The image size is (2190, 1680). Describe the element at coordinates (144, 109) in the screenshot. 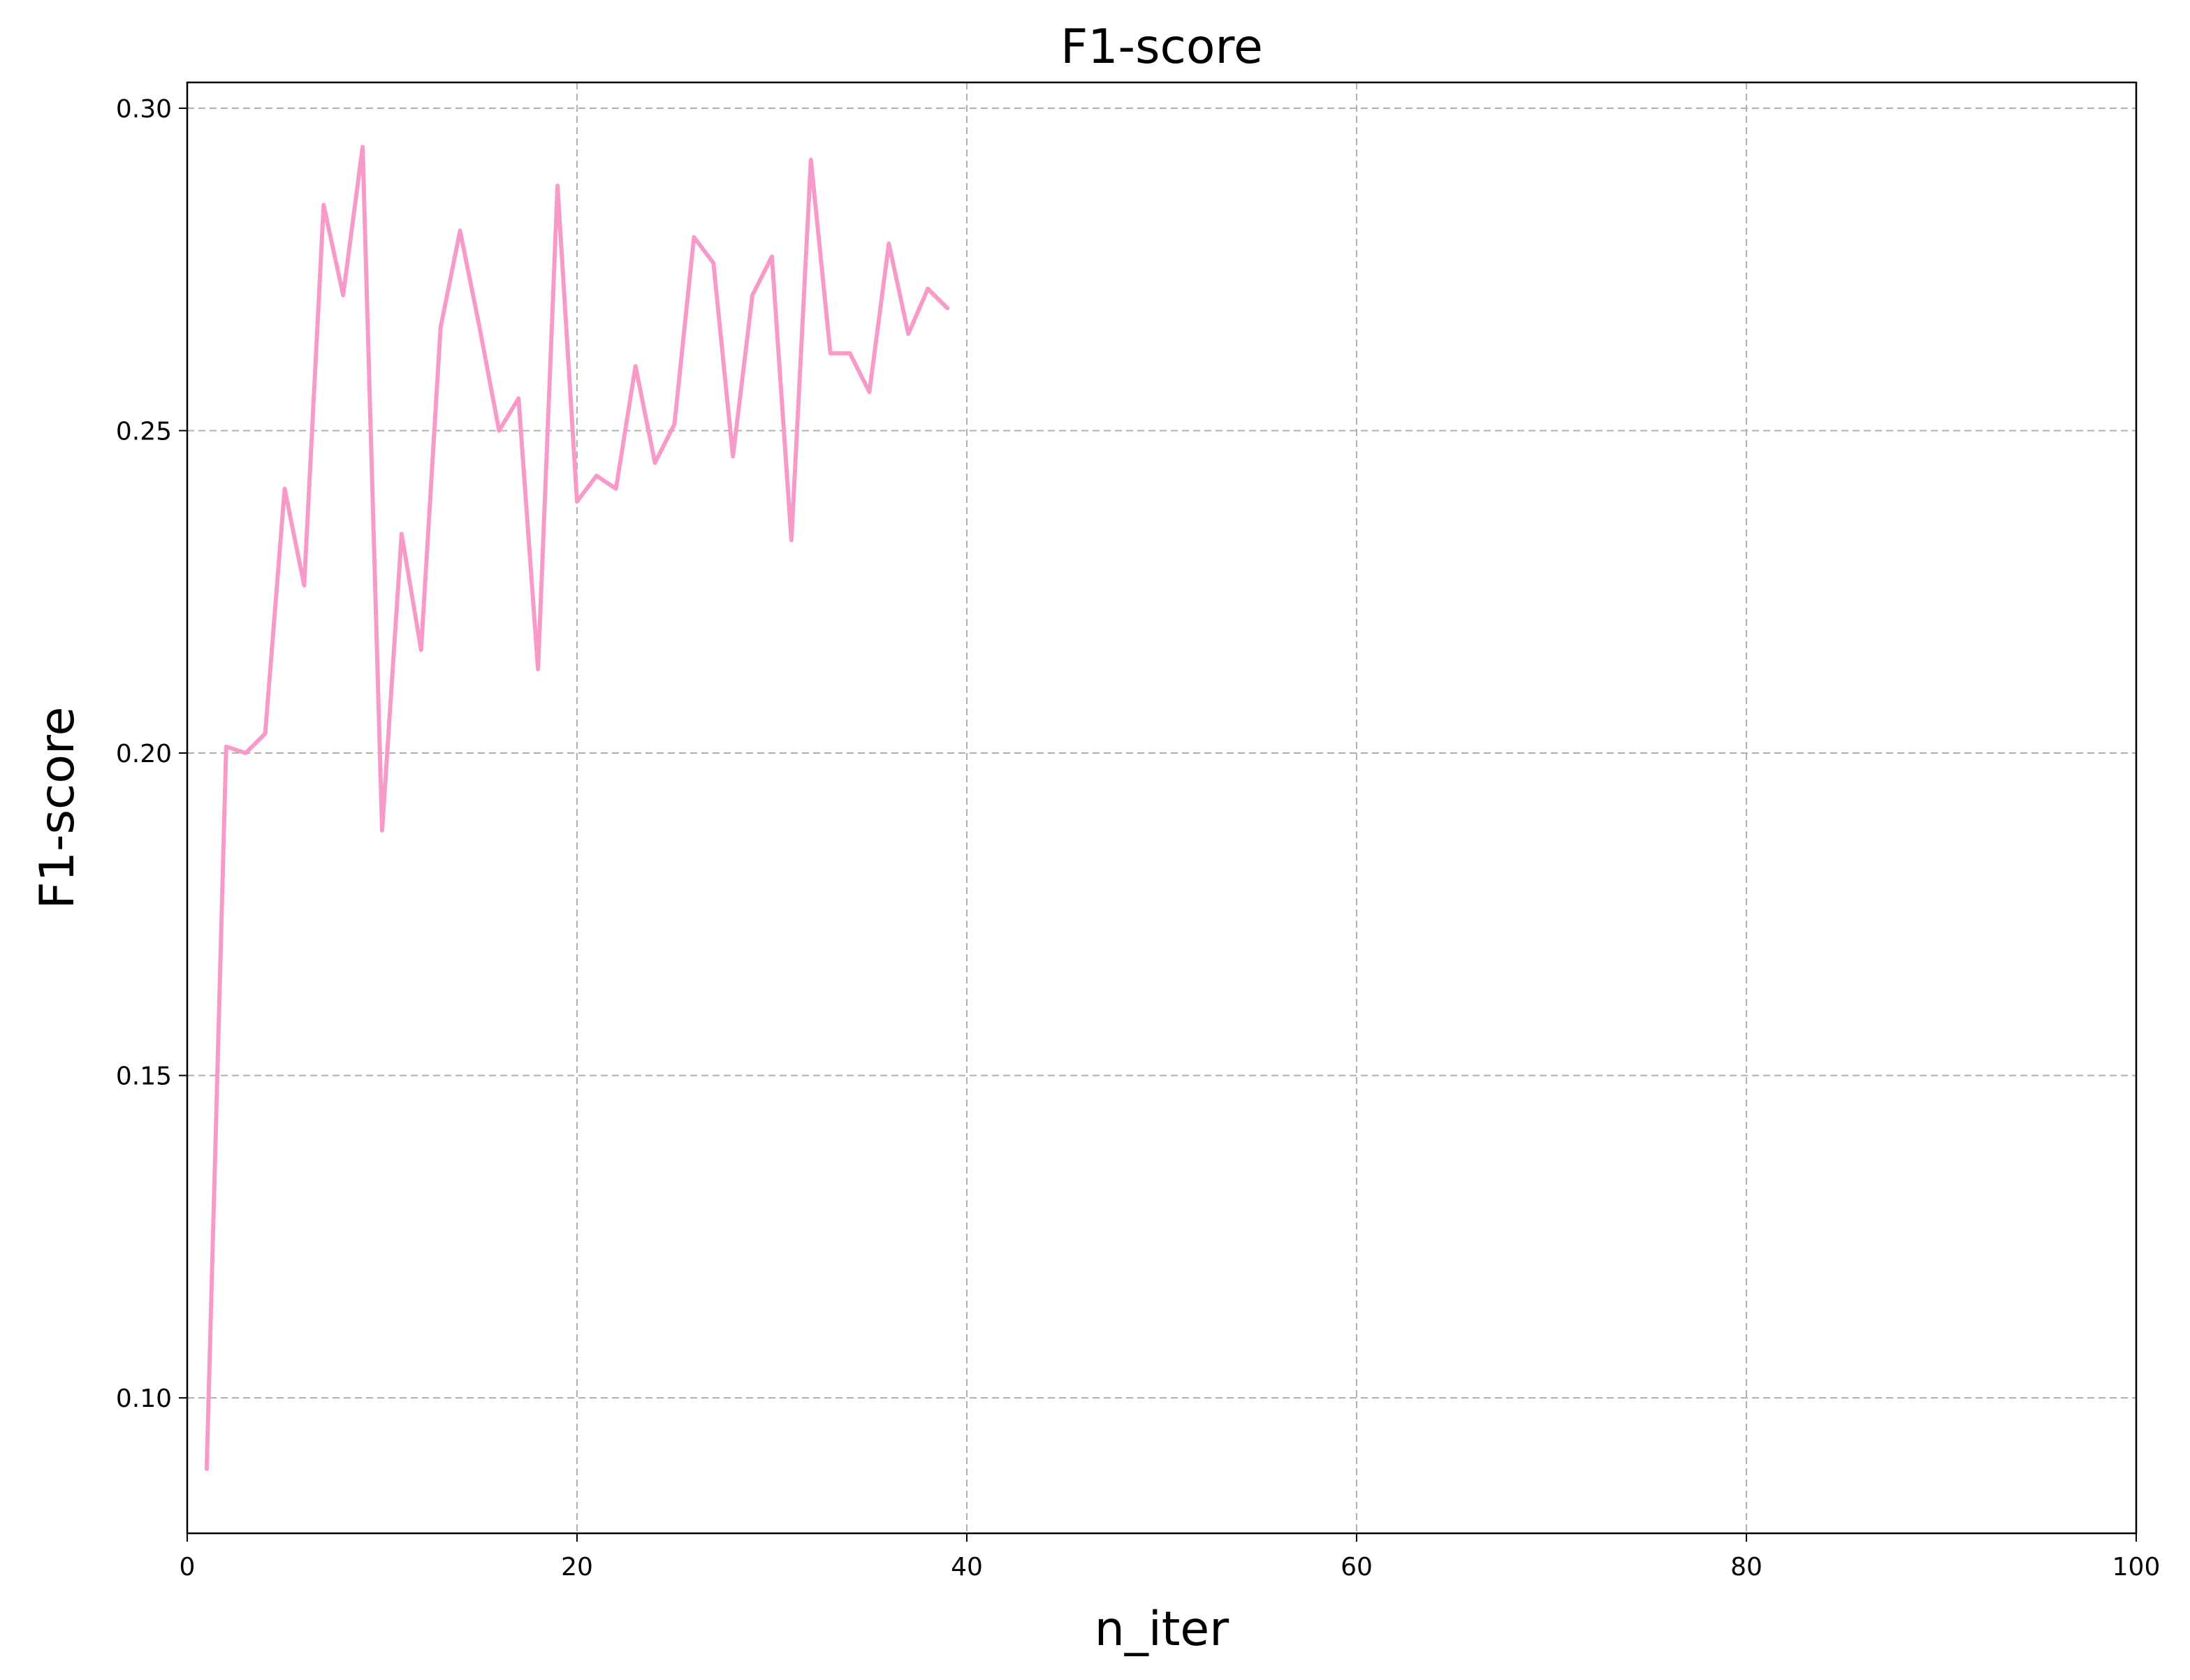

I see `y-tick-label: 0.30` at that location.